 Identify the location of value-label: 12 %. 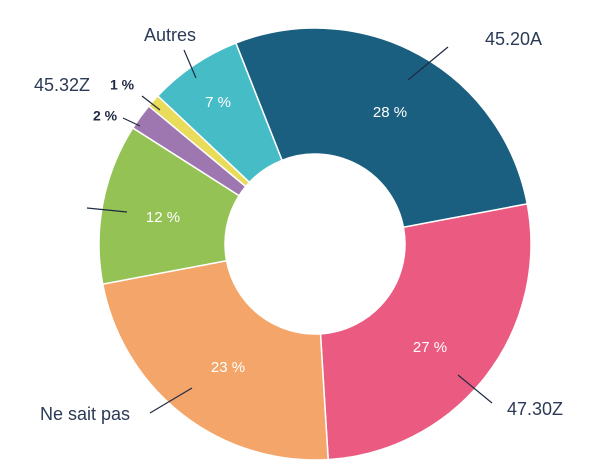
(163, 217).